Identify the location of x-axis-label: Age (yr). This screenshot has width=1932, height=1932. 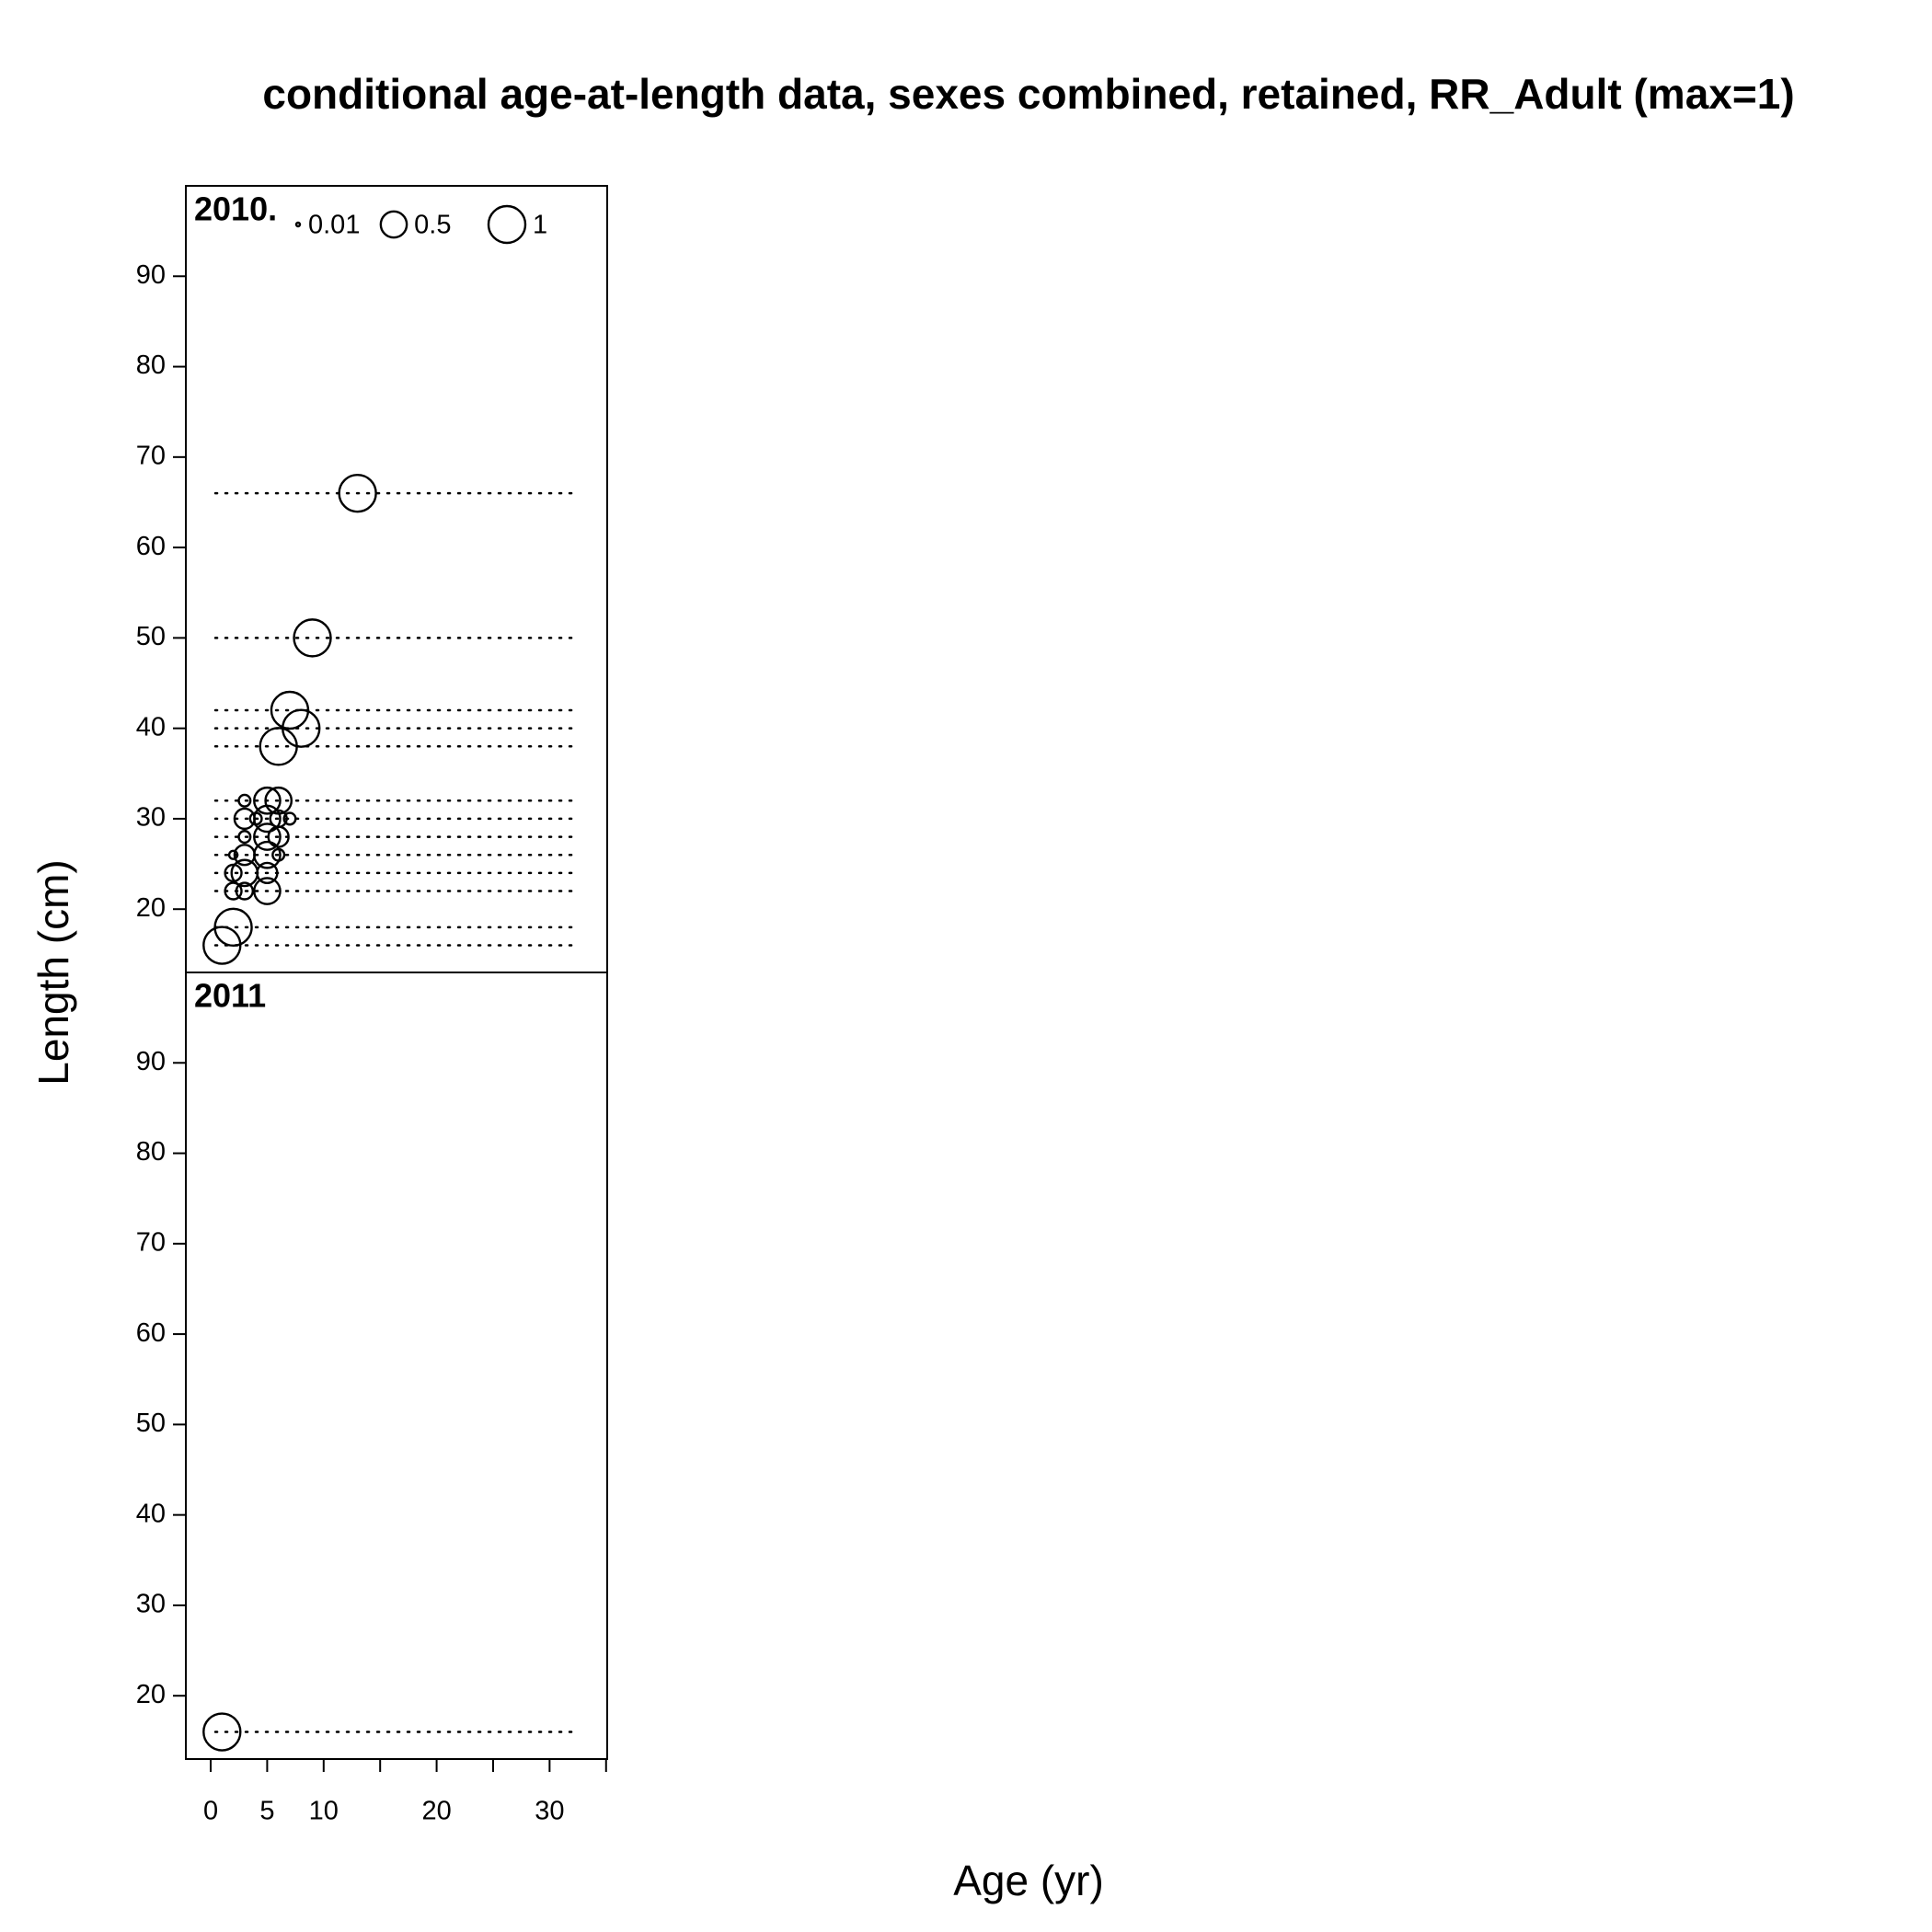
(1028, 1880).